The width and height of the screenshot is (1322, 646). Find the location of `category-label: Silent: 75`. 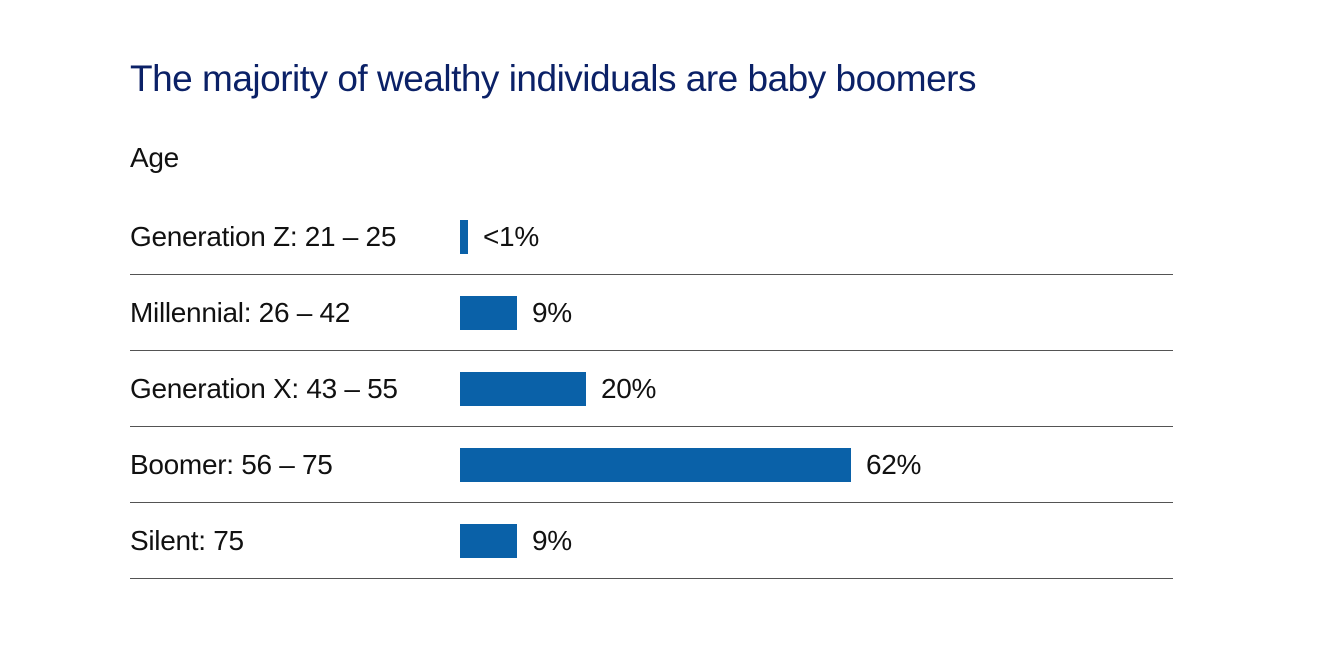

category-label: Silent: 75 is located at coordinates (187, 540).